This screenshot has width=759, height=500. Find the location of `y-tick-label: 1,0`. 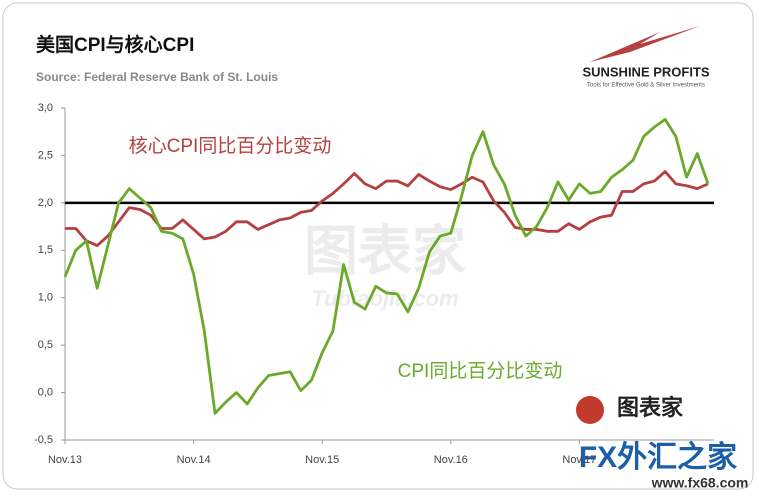

y-tick-label: 1,0 is located at coordinates (45, 298).